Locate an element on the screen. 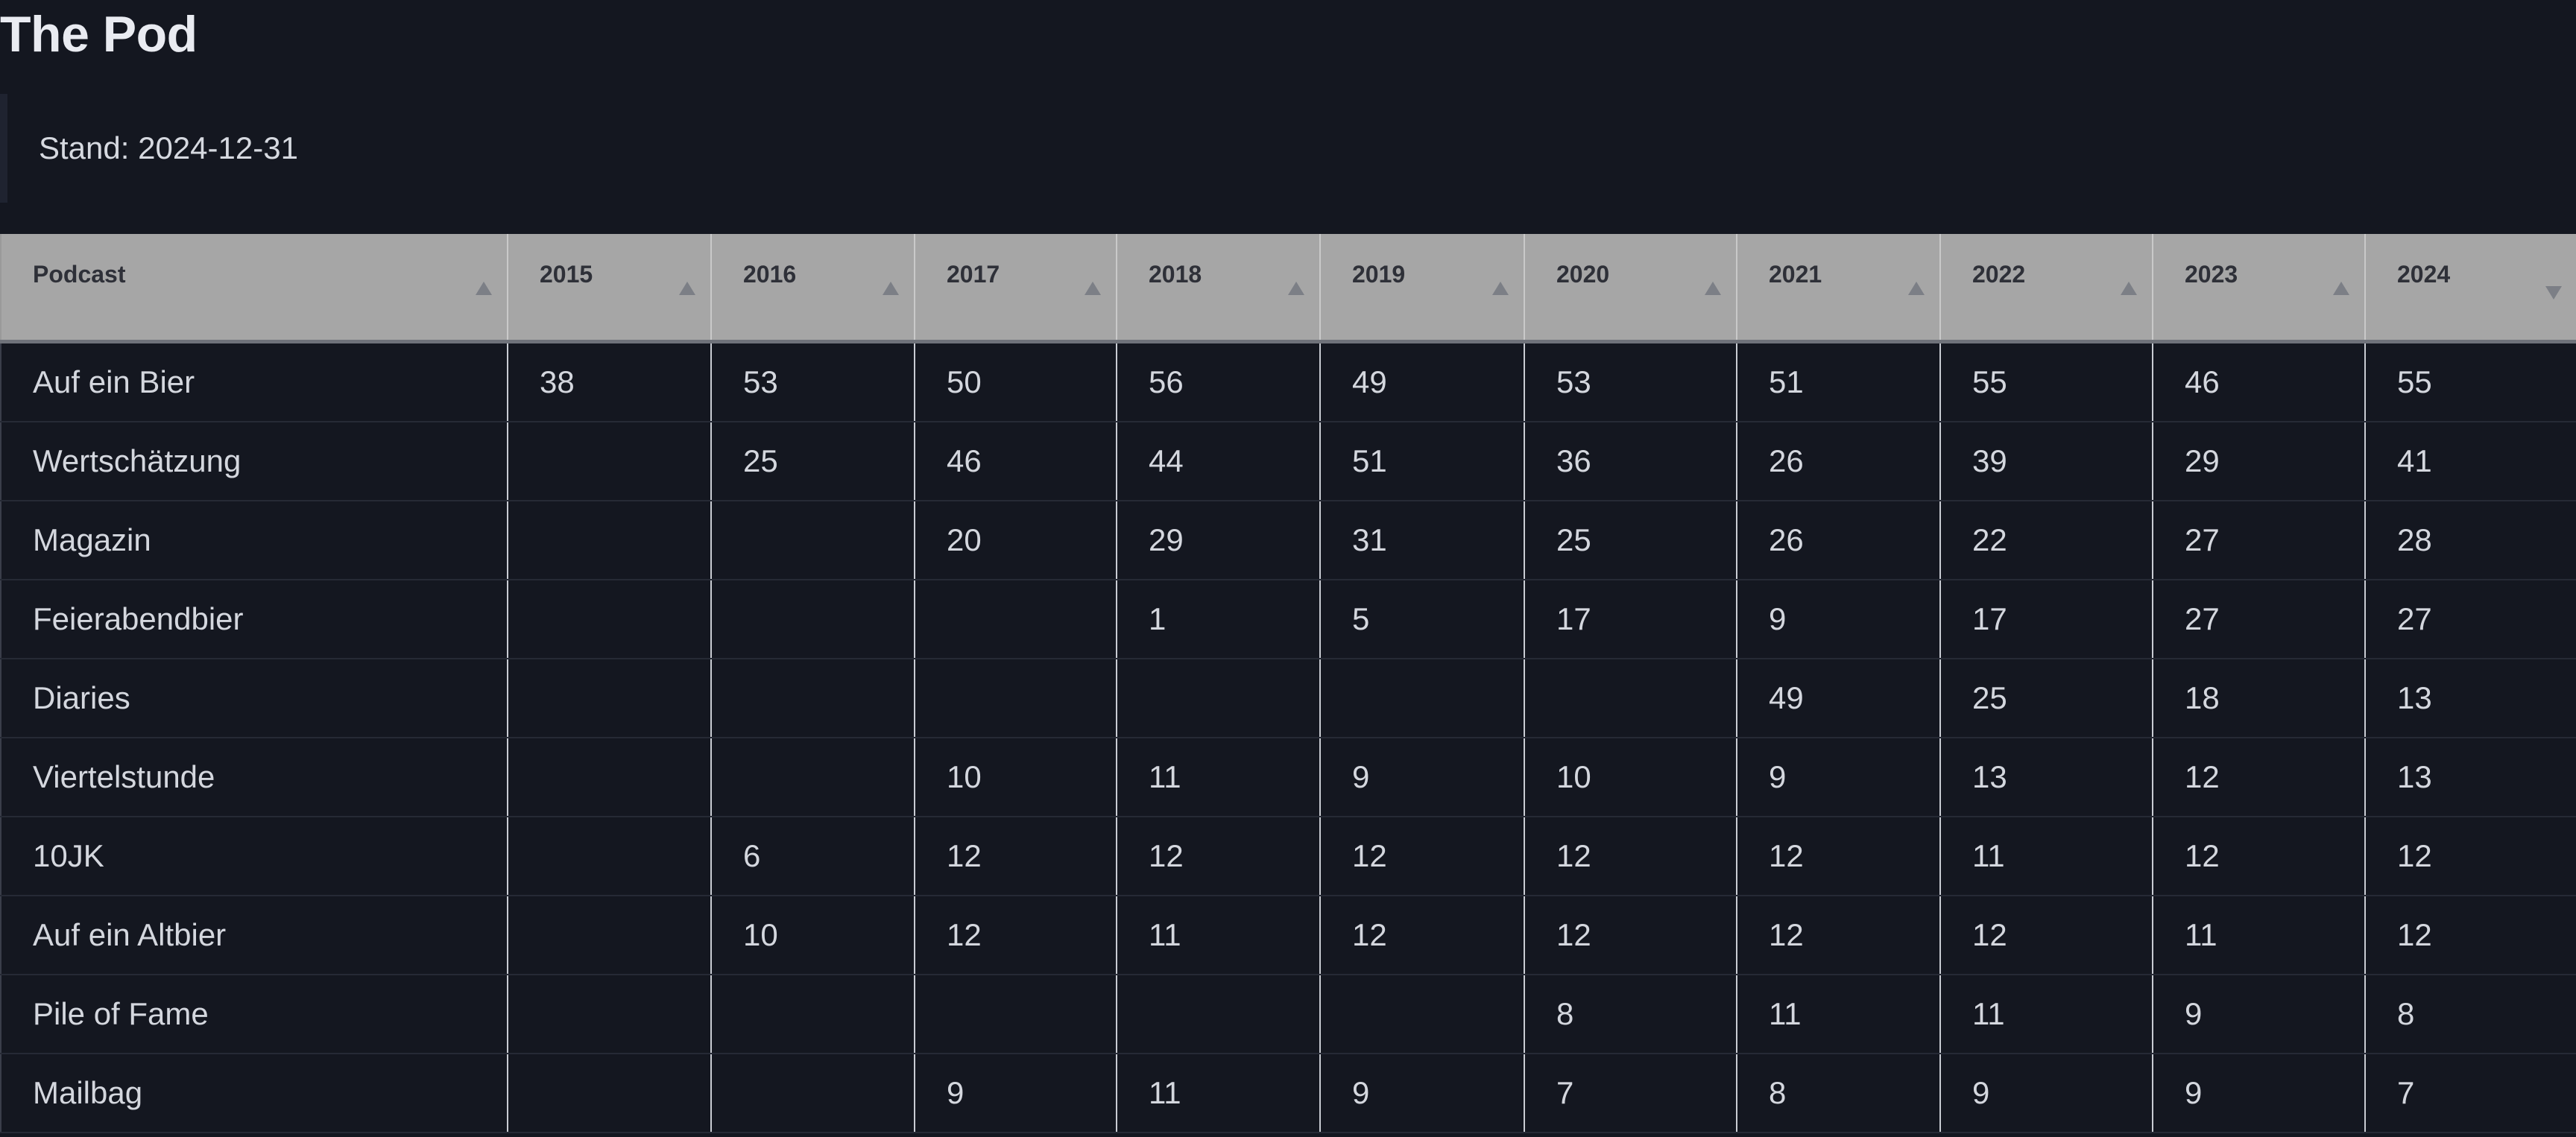 The width and height of the screenshot is (2576, 1137). podcast-name-cell: Auf ein Bier is located at coordinates (254, 382).